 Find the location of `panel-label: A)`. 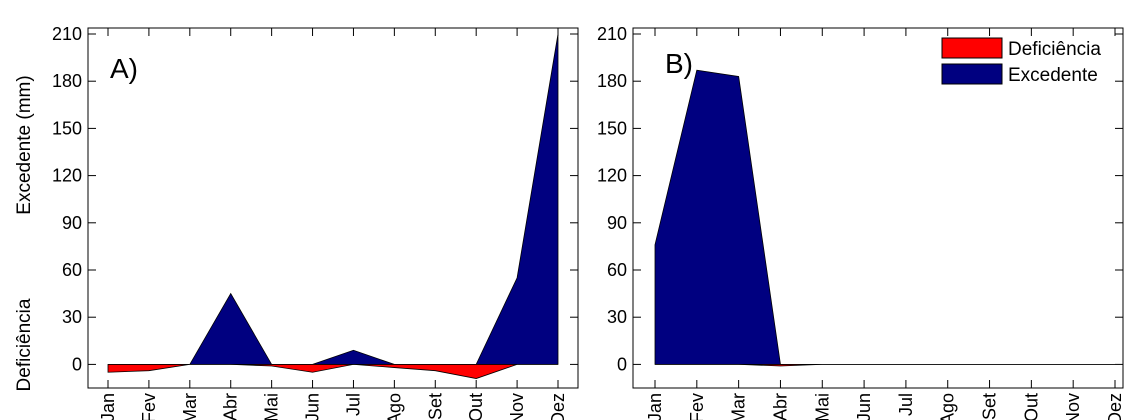

panel-label: A) is located at coordinates (124, 68).